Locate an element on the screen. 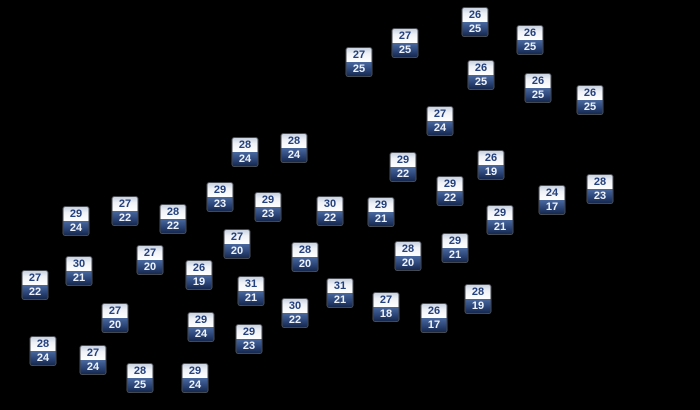 Image resolution: width=700 pixels, height=410 pixels. temperature-badge: 27 18 is located at coordinates (386, 307).